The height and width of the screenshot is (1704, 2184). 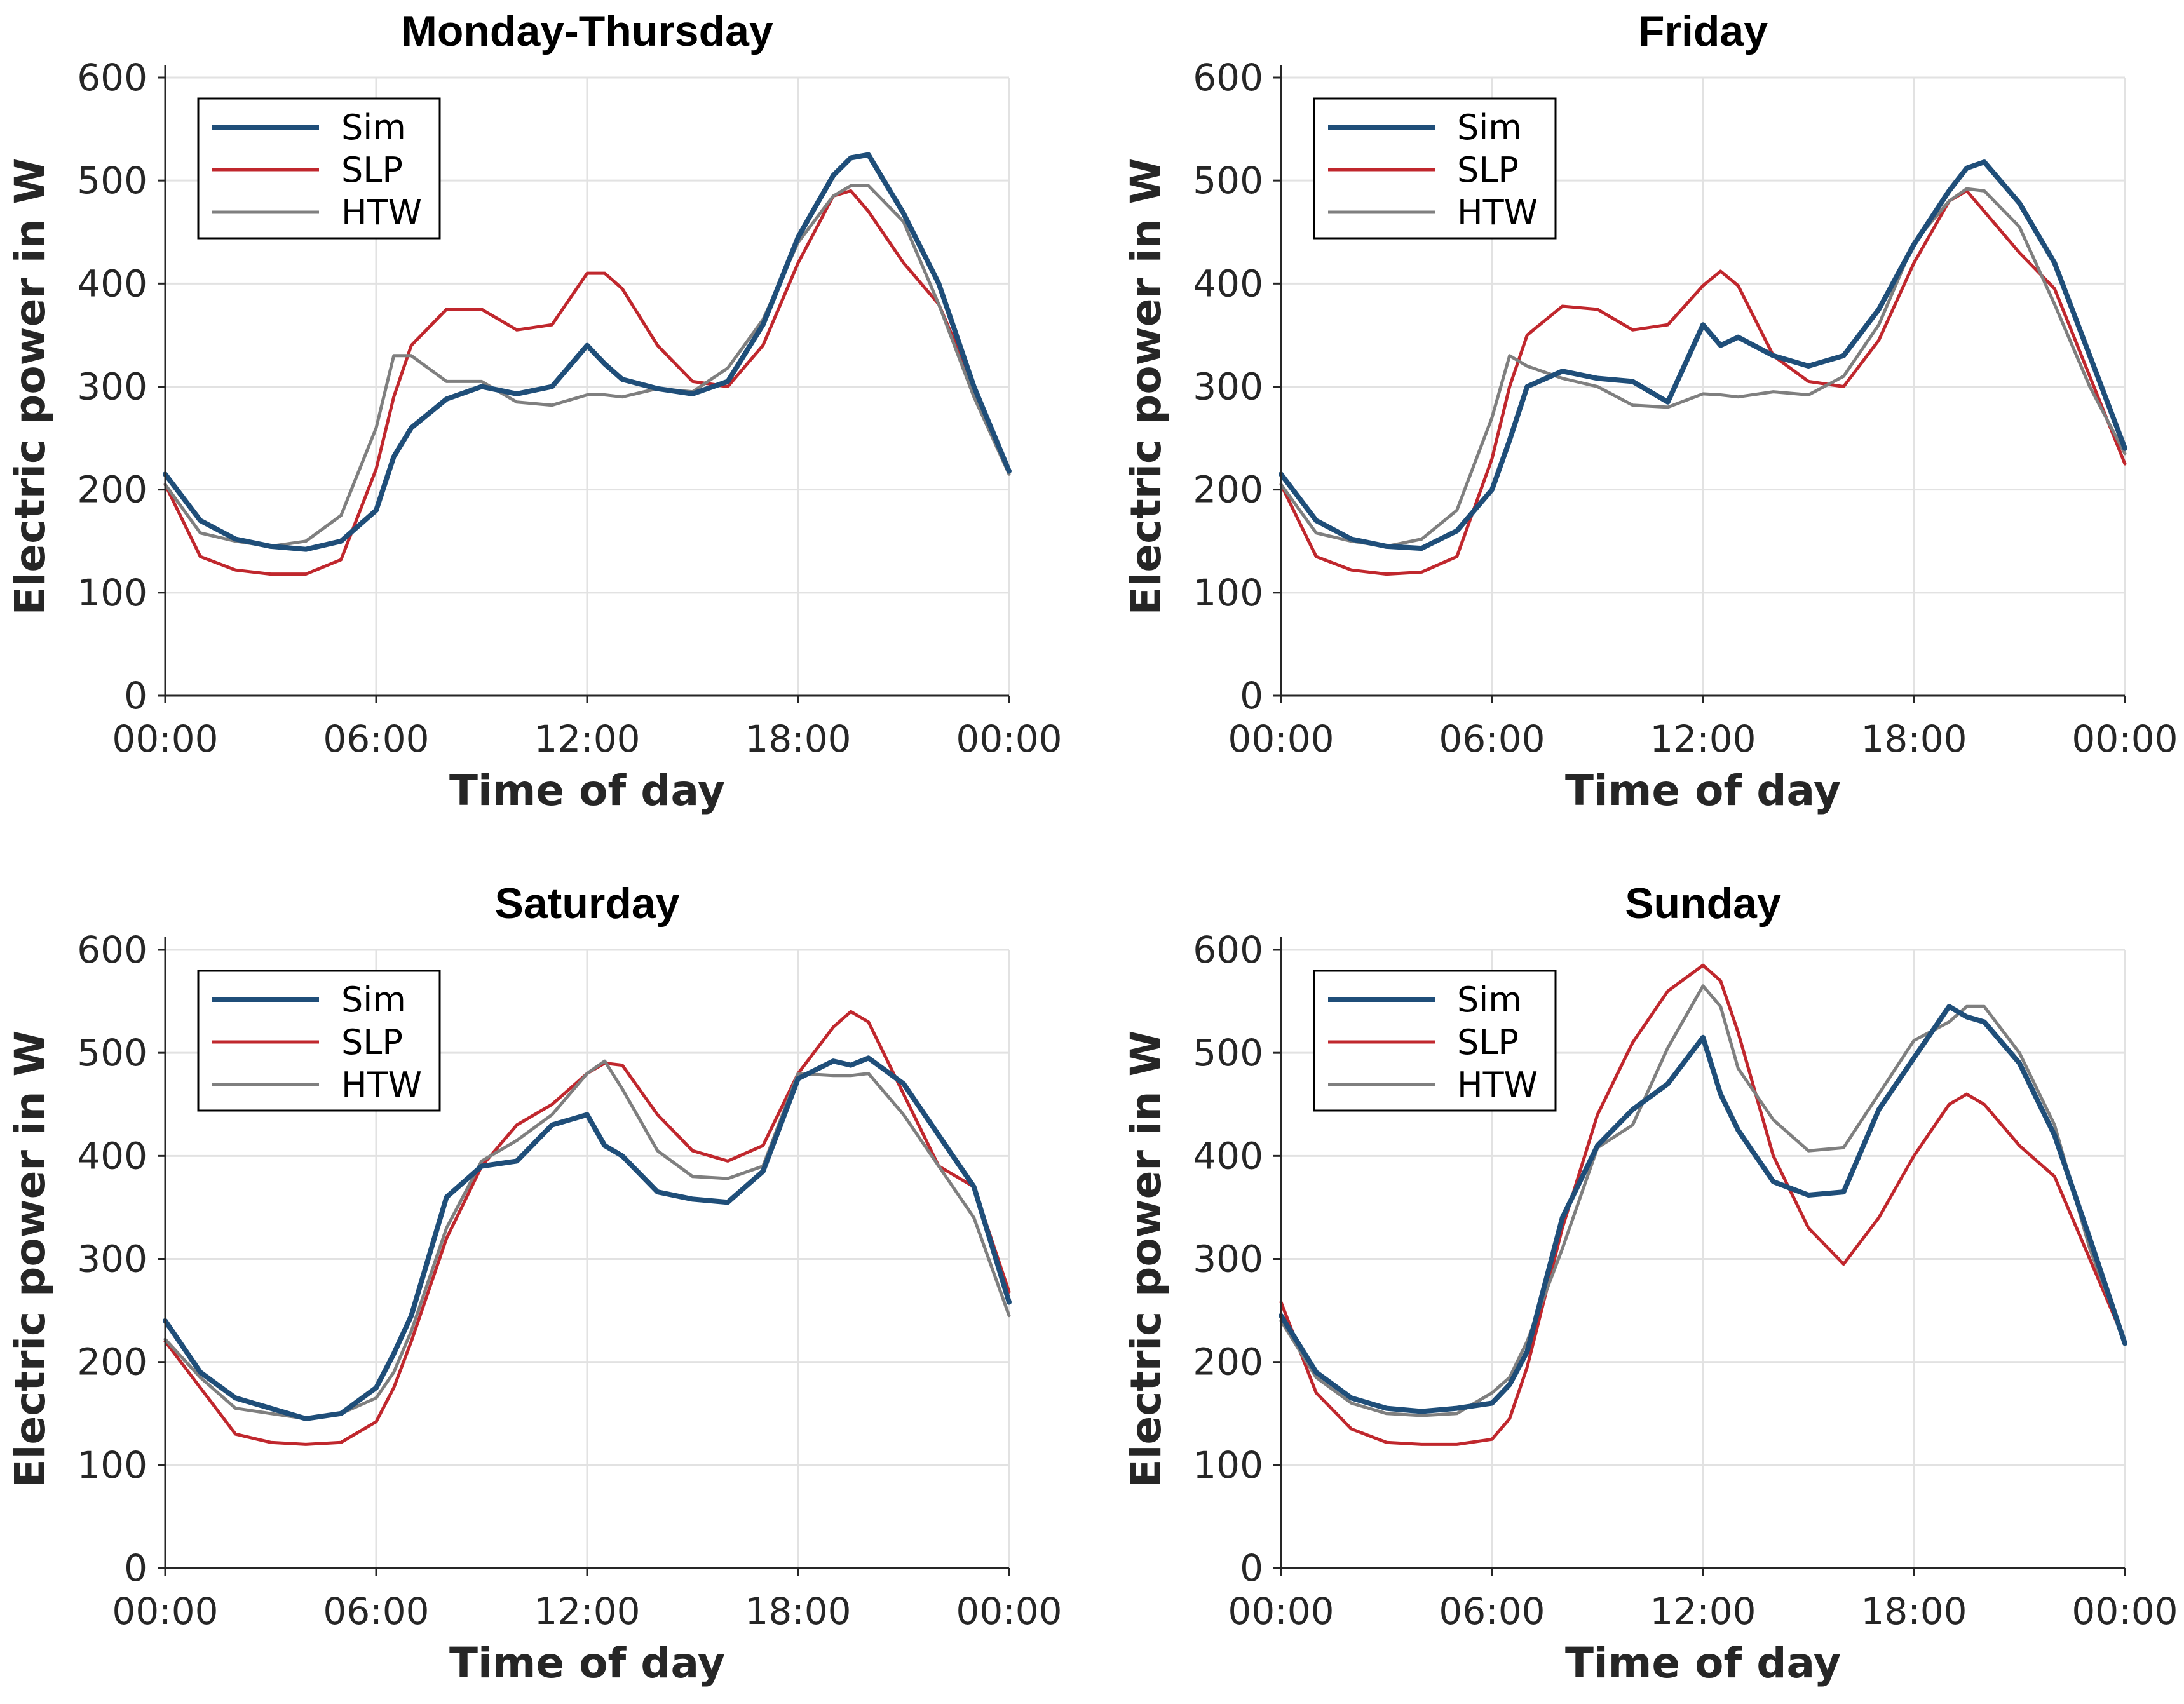 I want to click on chart-title: Friday, so click(x=1703, y=31).